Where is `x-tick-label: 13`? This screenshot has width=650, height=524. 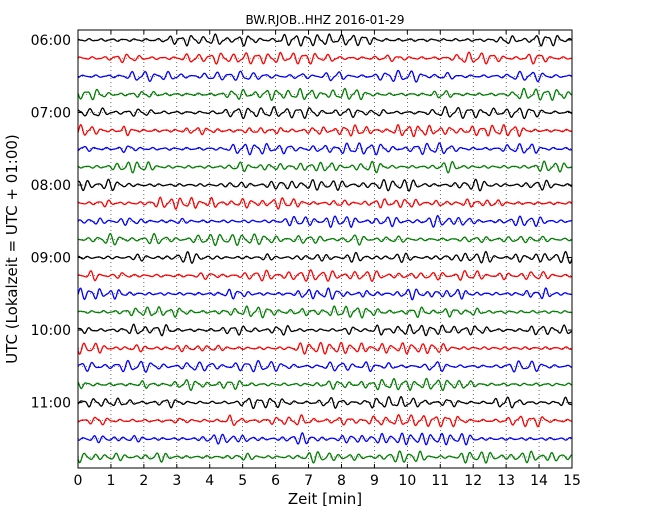
x-tick-label: 13 is located at coordinates (506, 481).